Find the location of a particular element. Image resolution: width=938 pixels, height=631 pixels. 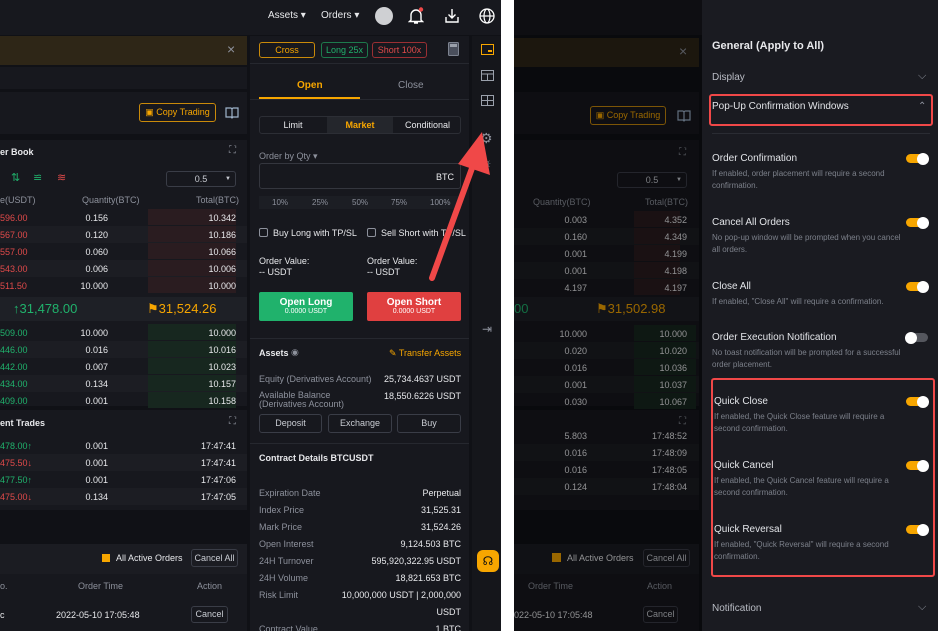

order-type-market: Market is located at coordinates (360, 125).